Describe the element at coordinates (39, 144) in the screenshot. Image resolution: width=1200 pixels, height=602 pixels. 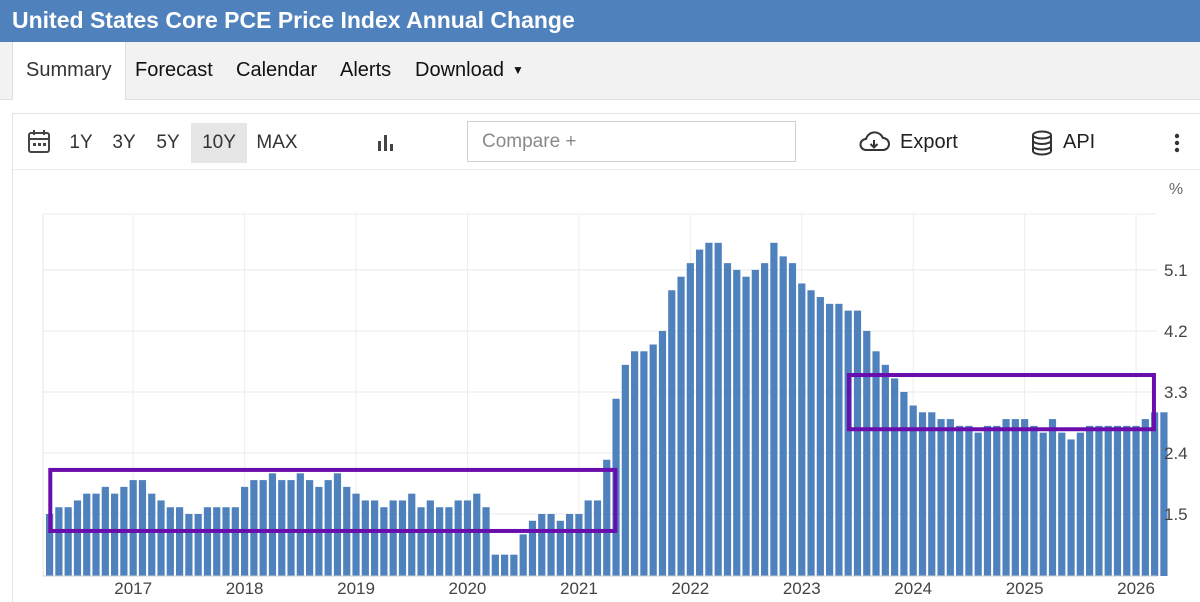
I see `calendar-icon` at that location.